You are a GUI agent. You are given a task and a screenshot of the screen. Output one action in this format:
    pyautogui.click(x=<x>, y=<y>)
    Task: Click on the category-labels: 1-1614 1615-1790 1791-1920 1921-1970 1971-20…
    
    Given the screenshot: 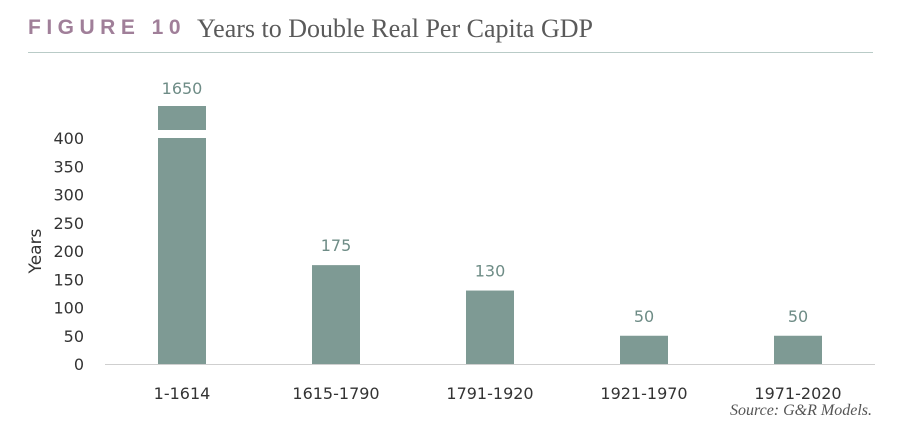 What is the action you would take?
    pyautogui.click(x=498, y=393)
    